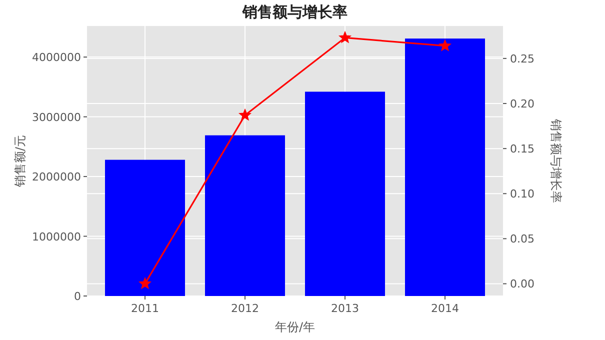 This screenshot has width=605, height=340. I want to click on y-tick-label: 3000000, so click(56, 117).